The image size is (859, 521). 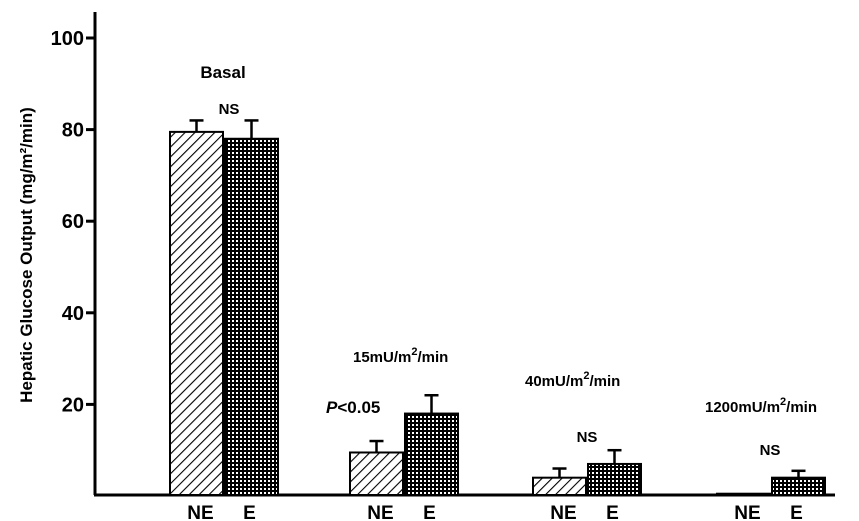 What do you see at coordinates (572, 380) in the screenshot?
I see `group-label: 40mU/m2/min` at bounding box center [572, 380].